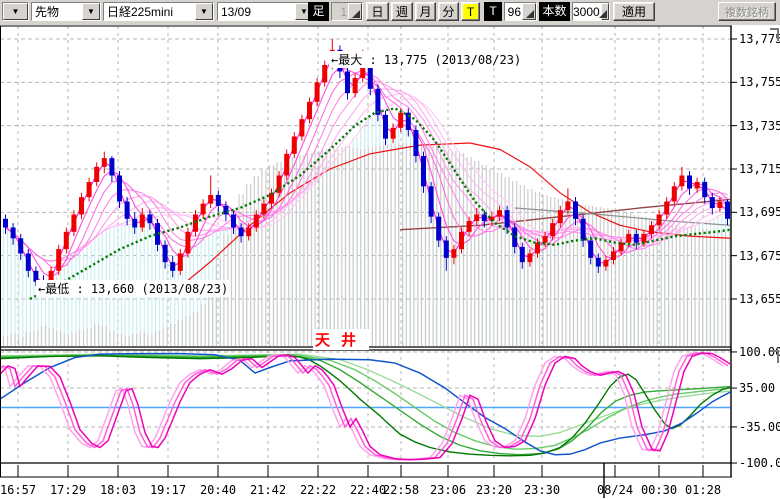  Describe the element at coordinates (759, 82) in the screenshot. I see `price-tick-label: 13,755` at that location.